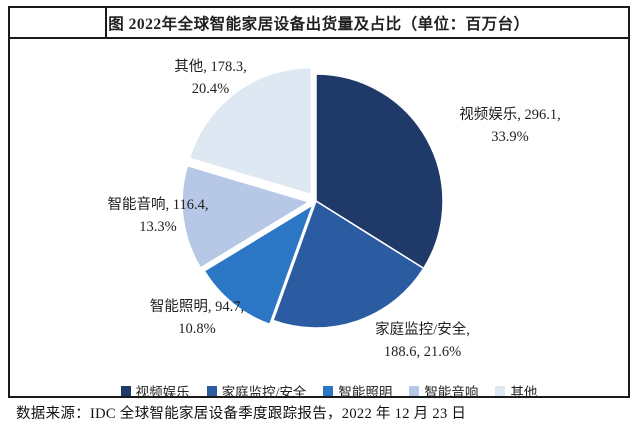 This screenshot has height=426, width=640. Describe the element at coordinates (422, 330) in the screenshot. I see `callout-line: 家庭监控/安全,` at that location.